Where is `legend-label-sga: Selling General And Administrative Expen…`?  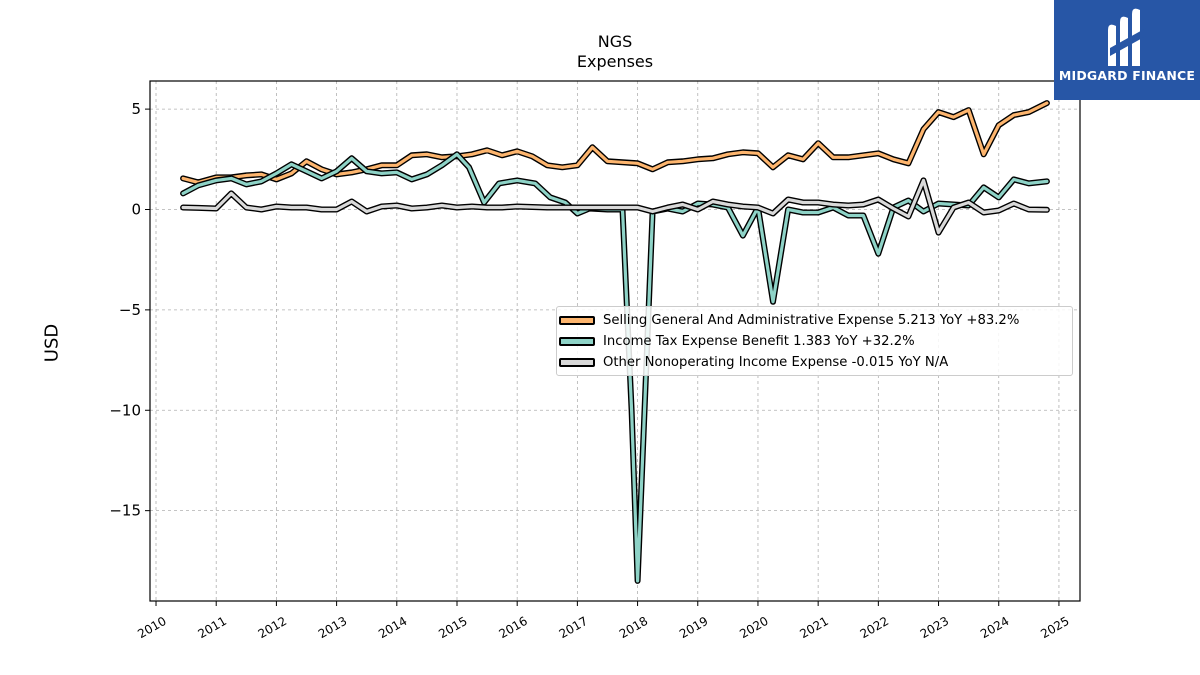 legend-label-sga: Selling General And Administrative Expen… is located at coordinates (811, 320).